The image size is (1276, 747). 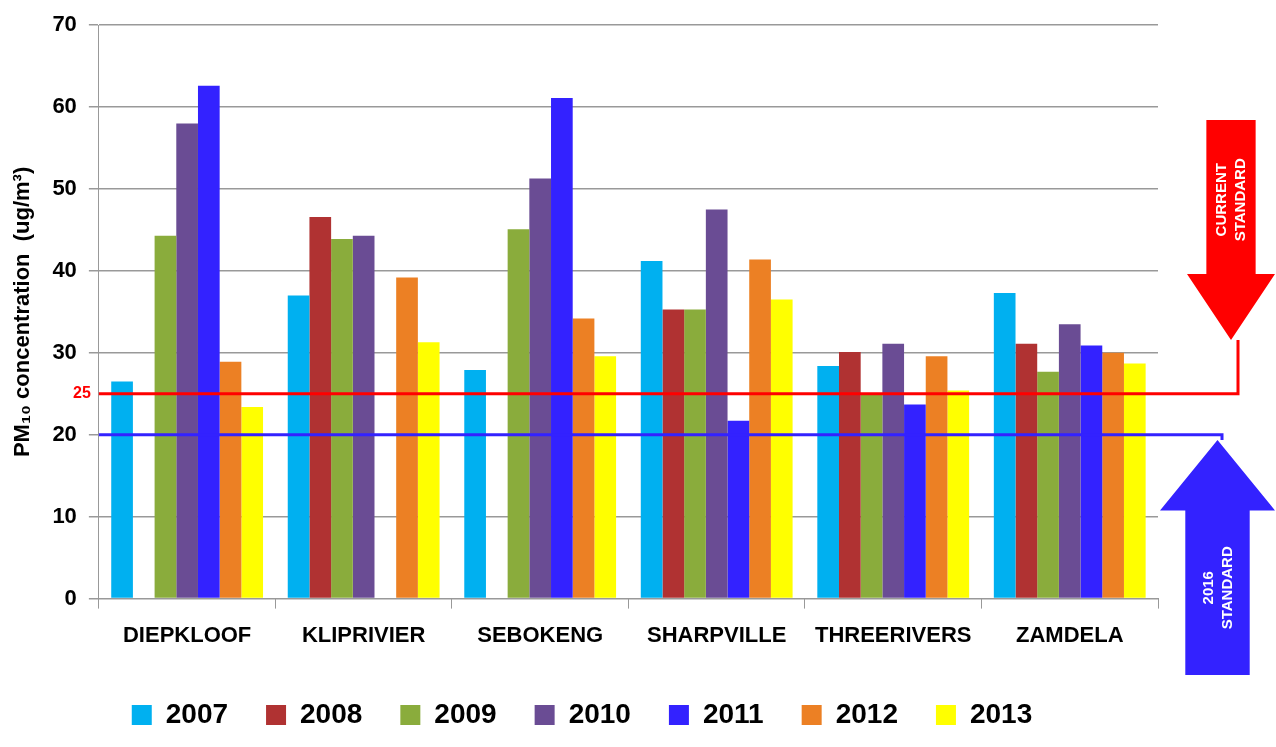 What do you see at coordinates (893, 634) in the screenshot?
I see `x-tick-label: THREERIVERS` at bounding box center [893, 634].